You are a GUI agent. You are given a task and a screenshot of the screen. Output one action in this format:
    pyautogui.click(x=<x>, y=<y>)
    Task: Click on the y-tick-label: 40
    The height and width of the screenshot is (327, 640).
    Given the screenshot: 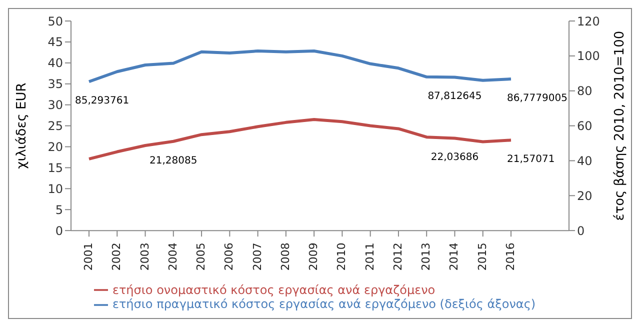 What is the action you would take?
    pyautogui.click(x=55, y=63)
    